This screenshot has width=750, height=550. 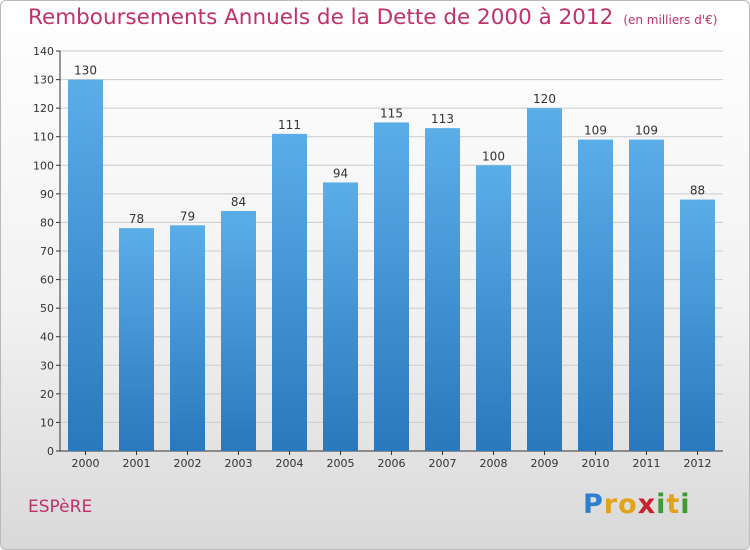 What do you see at coordinates (647, 504) in the screenshot?
I see `logo-letter: x` at bounding box center [647, 504].